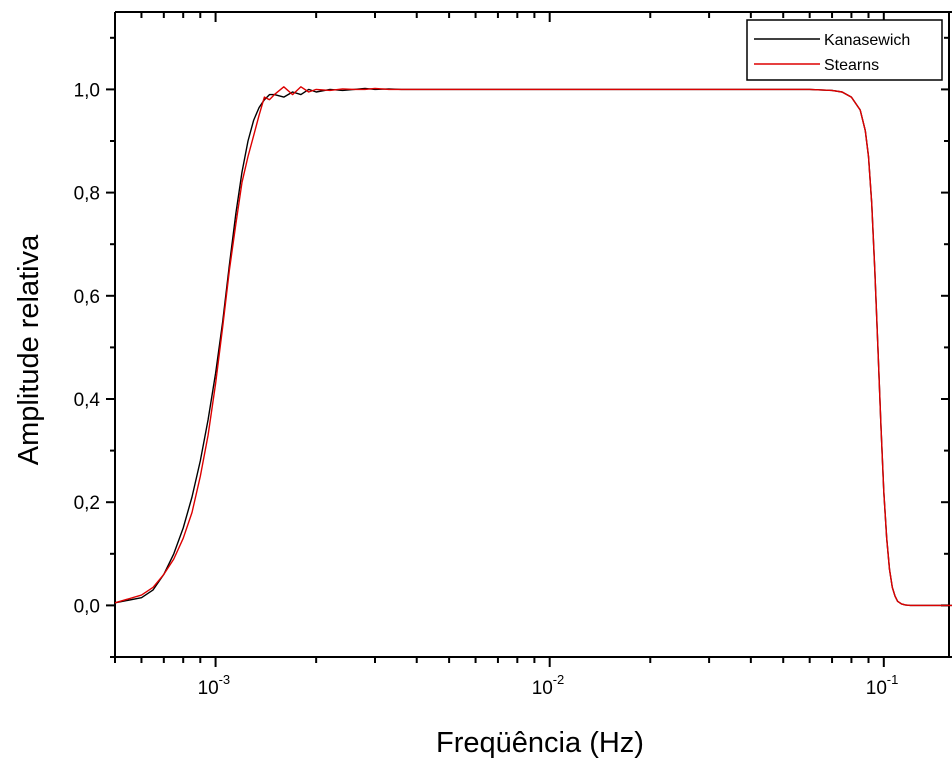 The height and width of the screenshot is (764, 952). I want to click on x-tick-label-exponent: -1, so click(893, 679).